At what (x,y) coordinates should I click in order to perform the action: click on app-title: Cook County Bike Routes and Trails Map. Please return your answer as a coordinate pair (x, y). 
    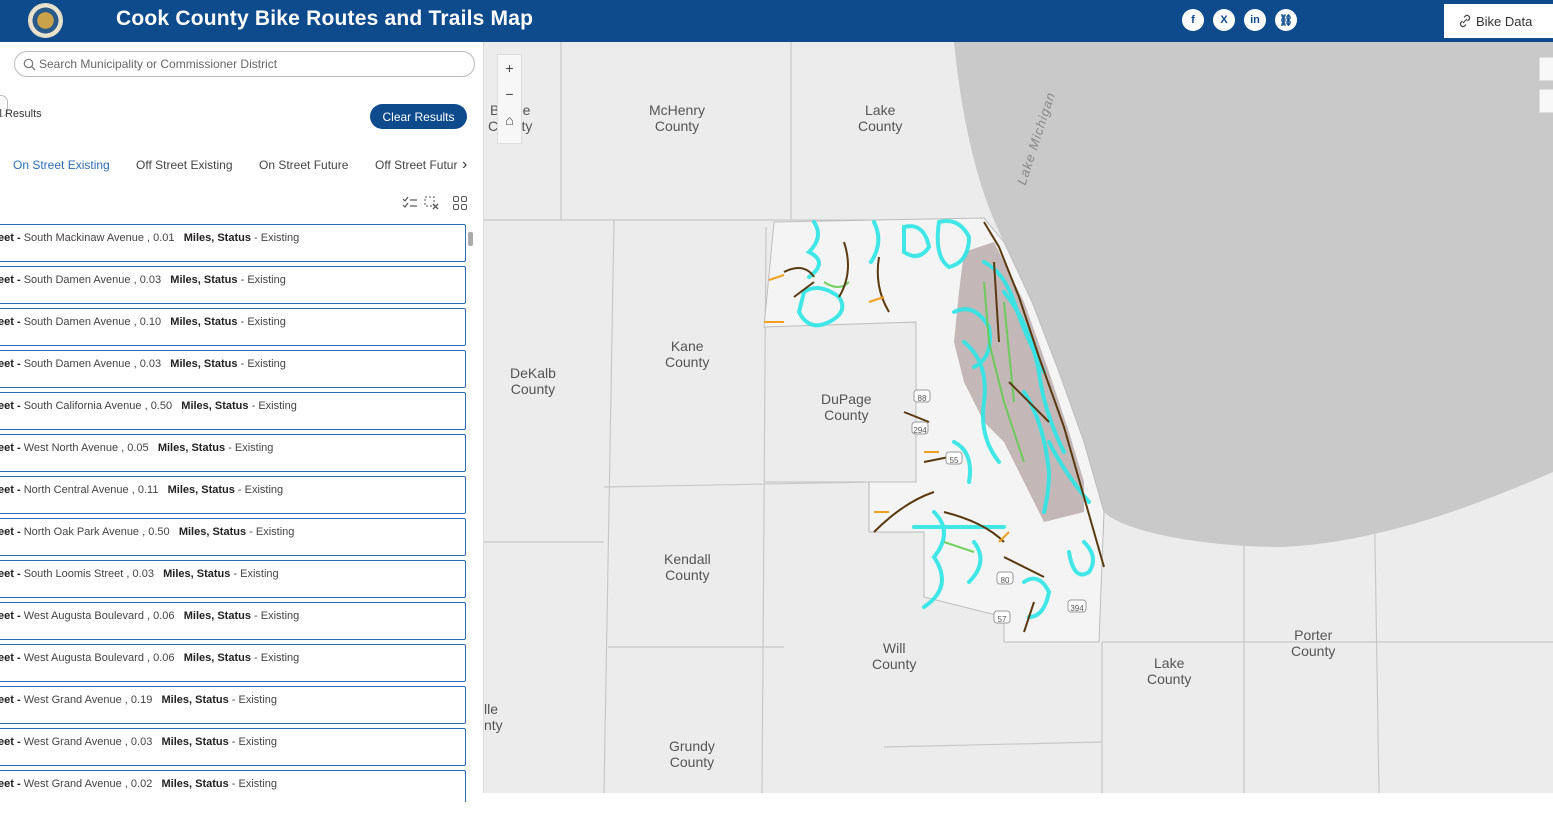
    Looking at the image, I should click on (325, 18).